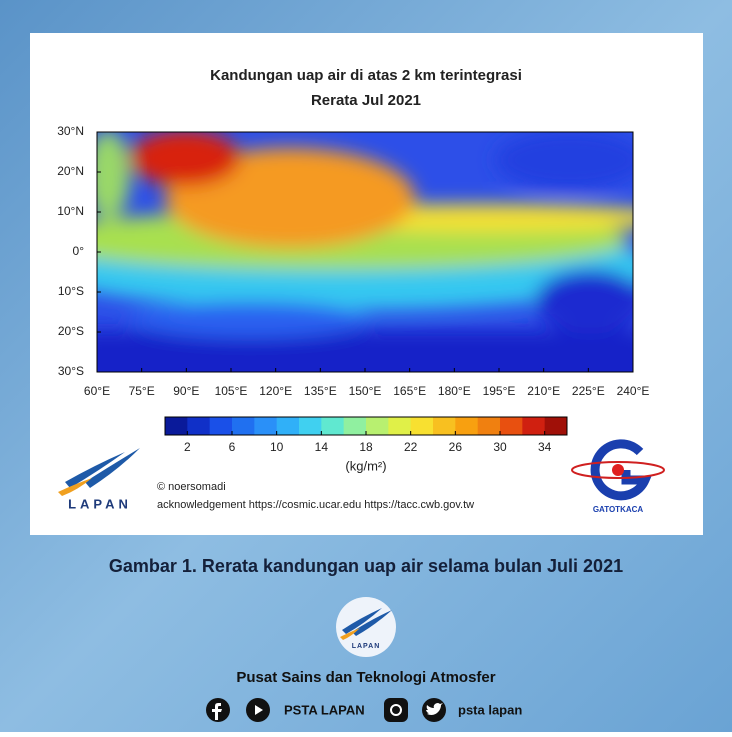 The height and width of the screenshot is (737, 732). Describe the element at coordinates (366, 627) in the screenshot. I see `footer-logo: LAPAN` at that location.